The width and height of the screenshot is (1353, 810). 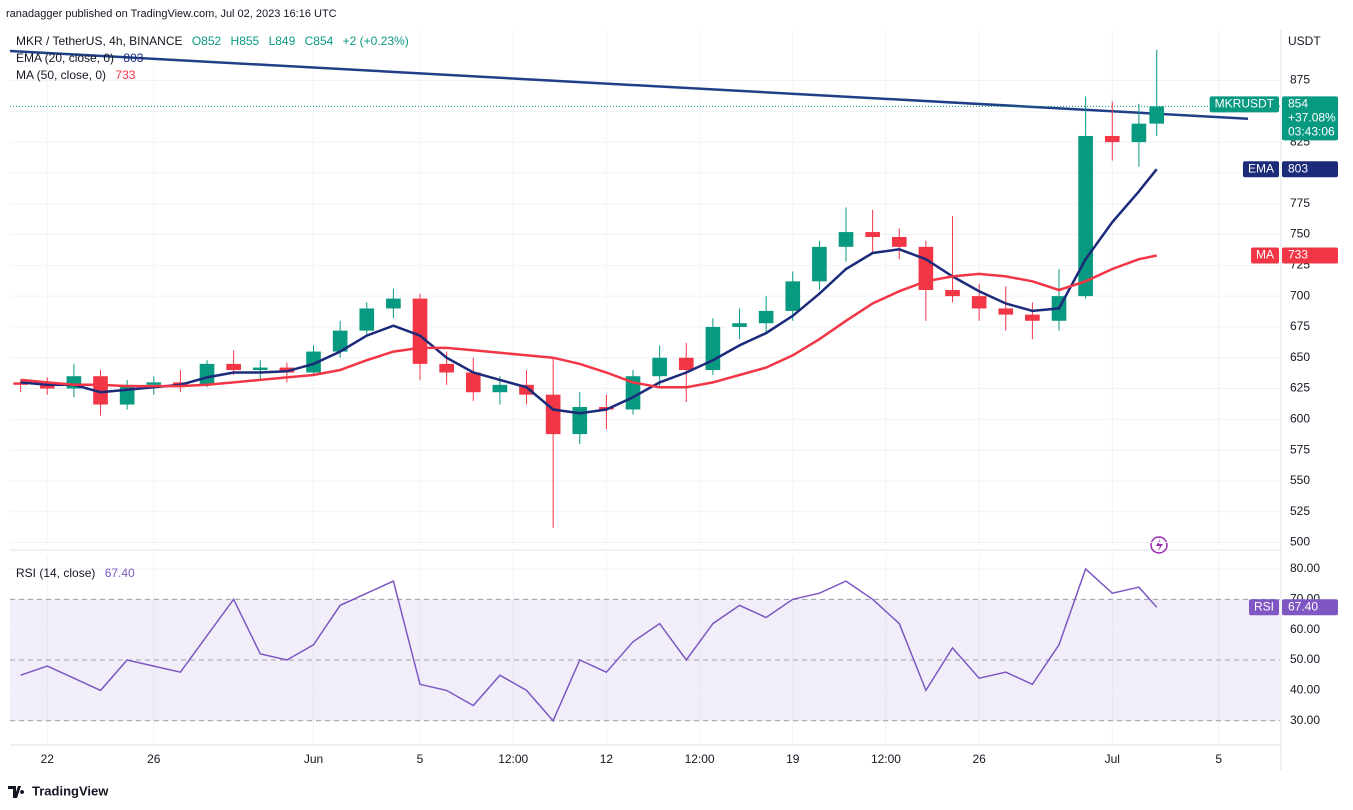 I want to click on x-tick-label: 19, so click(x=793, y=759).